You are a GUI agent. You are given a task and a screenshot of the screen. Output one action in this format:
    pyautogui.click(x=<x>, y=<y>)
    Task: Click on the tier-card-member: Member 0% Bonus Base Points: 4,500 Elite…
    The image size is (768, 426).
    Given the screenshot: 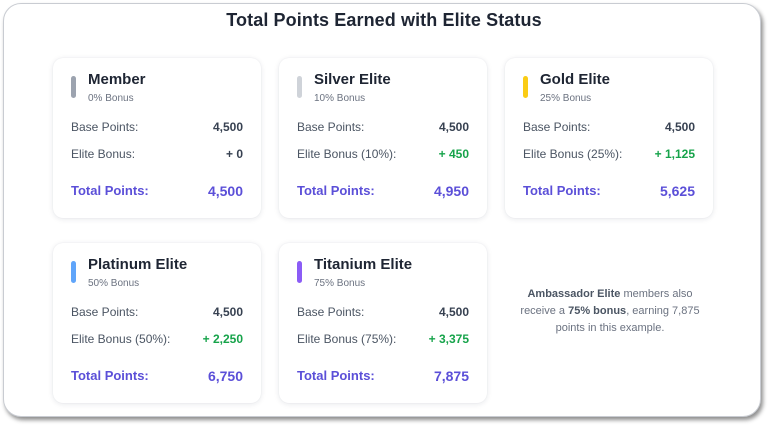 What is the action you would take?
    pyautogui.click(x=157, y=138)
    